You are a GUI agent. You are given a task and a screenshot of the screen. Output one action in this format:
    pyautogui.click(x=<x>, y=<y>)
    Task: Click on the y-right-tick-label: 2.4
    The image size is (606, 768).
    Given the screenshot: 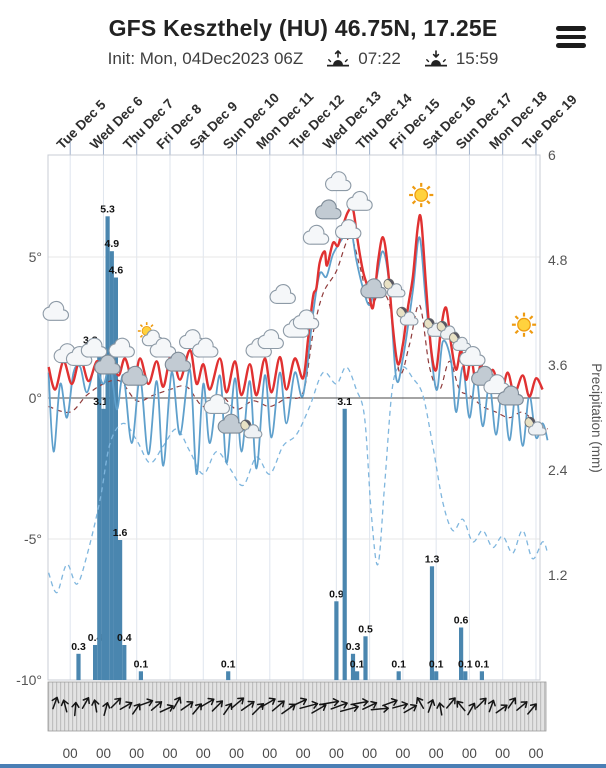 What is the action you would take?
    pyautogui.click(x=558, y=470)
    